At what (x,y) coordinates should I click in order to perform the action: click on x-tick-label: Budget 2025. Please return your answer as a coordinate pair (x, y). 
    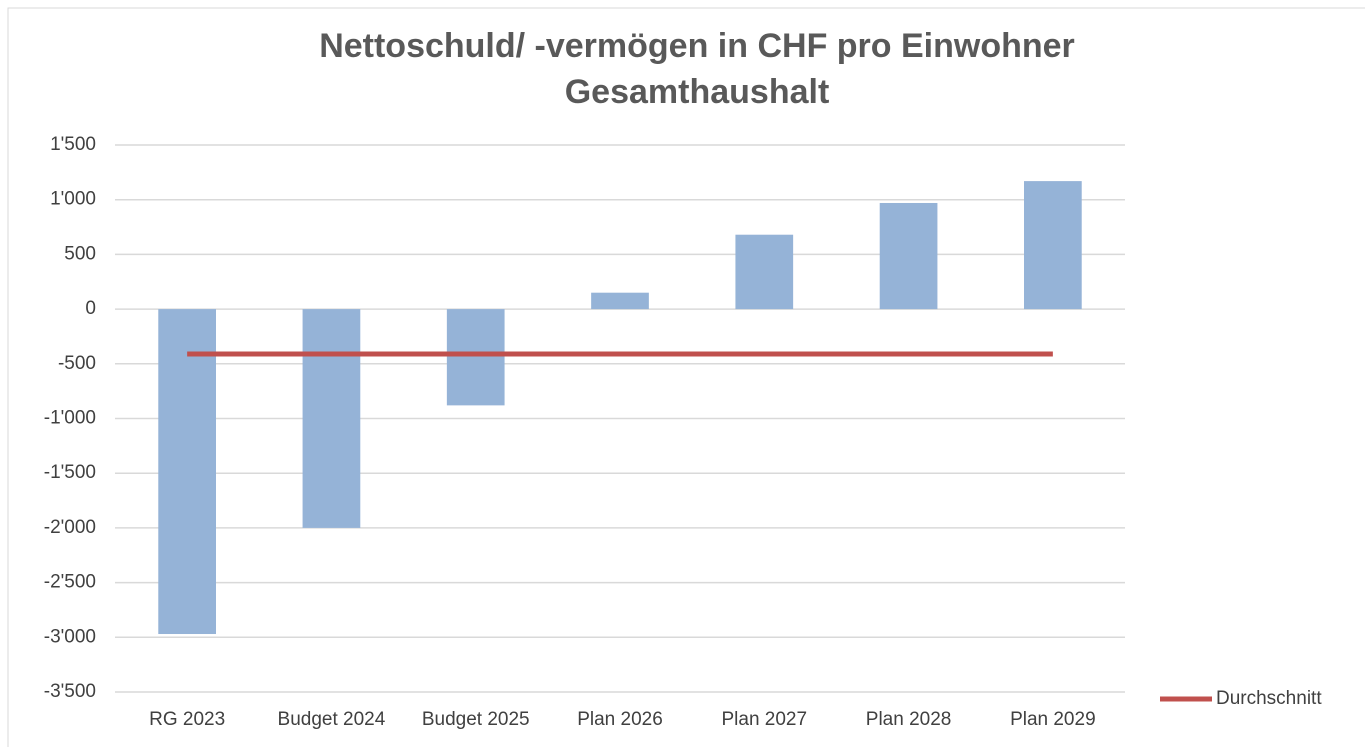
    Looking at the image, I should click on (476, 719).